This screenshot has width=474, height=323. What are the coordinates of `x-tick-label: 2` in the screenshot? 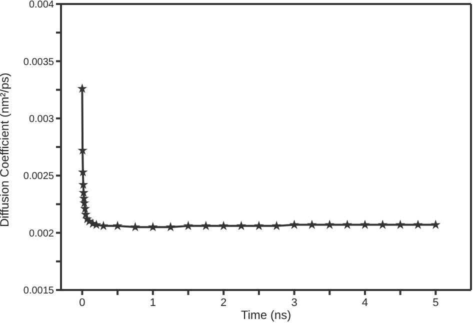 It's located at (223, 303).